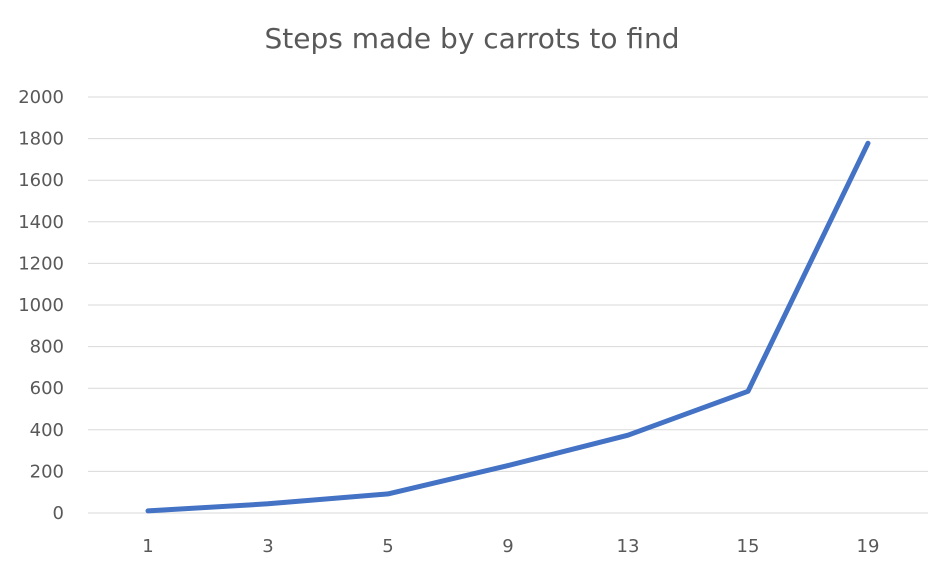 Image resolution: width=944 pixels, height=568 pixels. What do you see at coordinates (41, 180) in the screenshot?
I see `y-tick-label: 1600` at bounding box center [41, 180].